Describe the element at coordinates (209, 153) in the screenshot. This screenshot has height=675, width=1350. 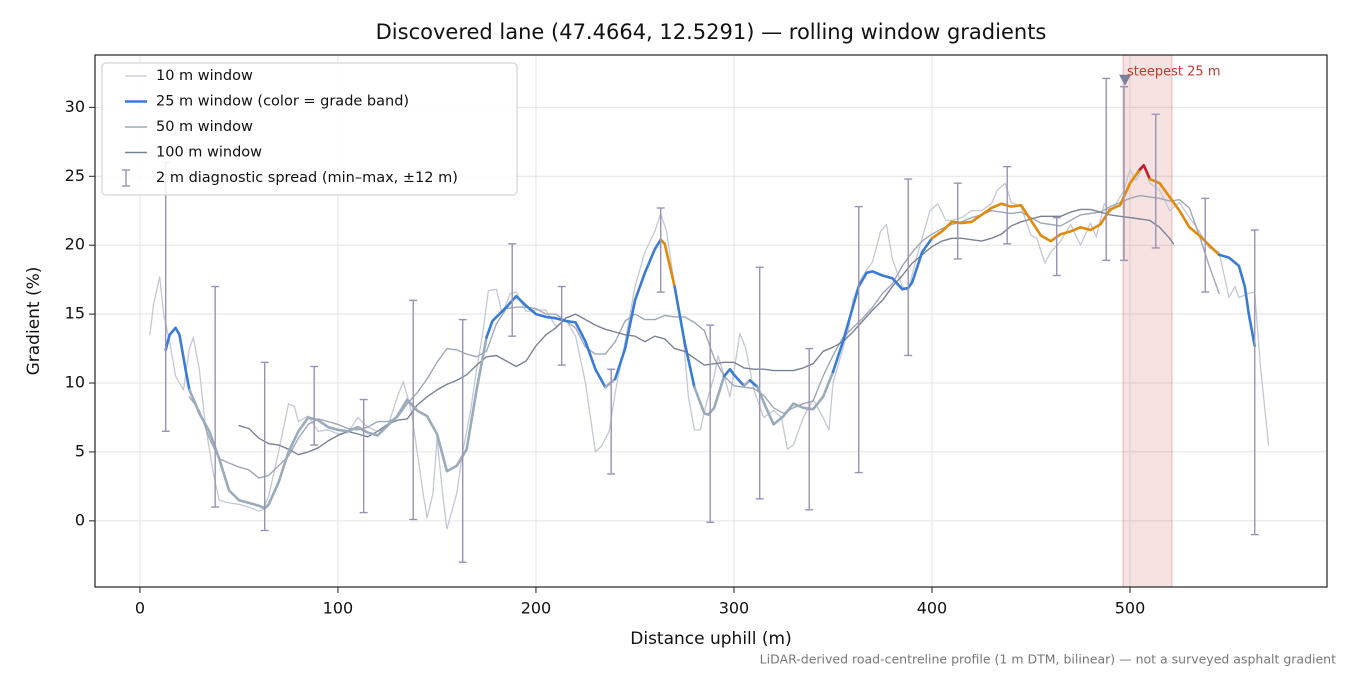
I see `legend-label: 100 m window` at that location.